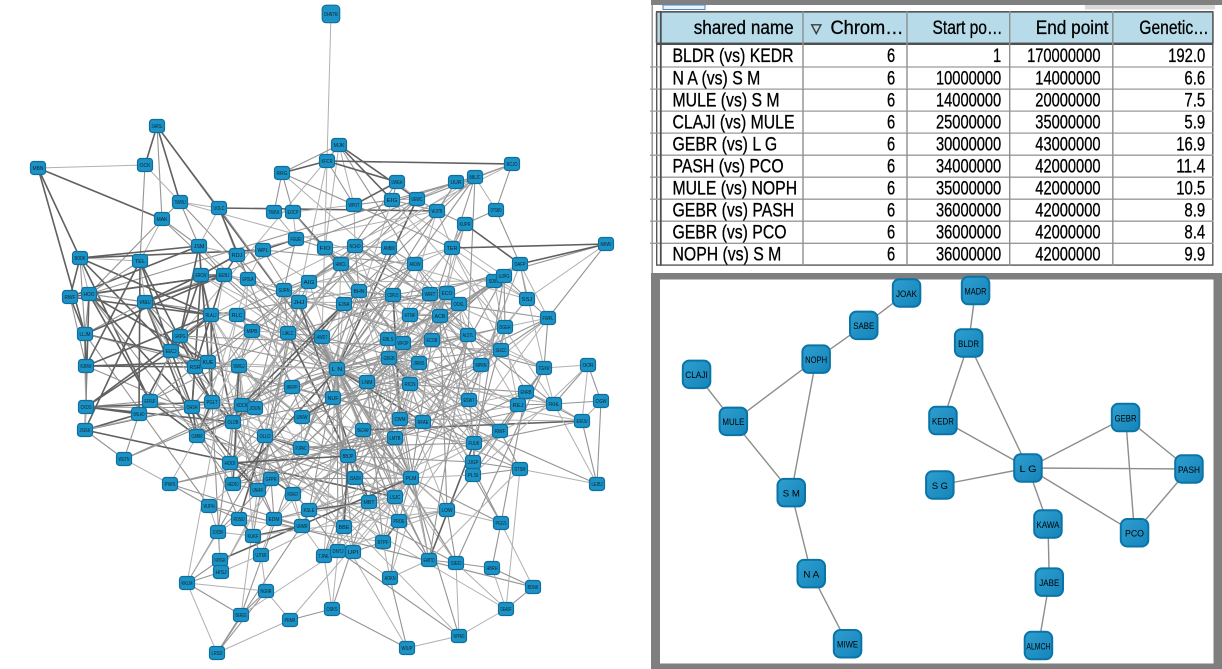 This screenshot has height=669, width=1222. I want to click on svg-text: MULE, so click(733, 422).